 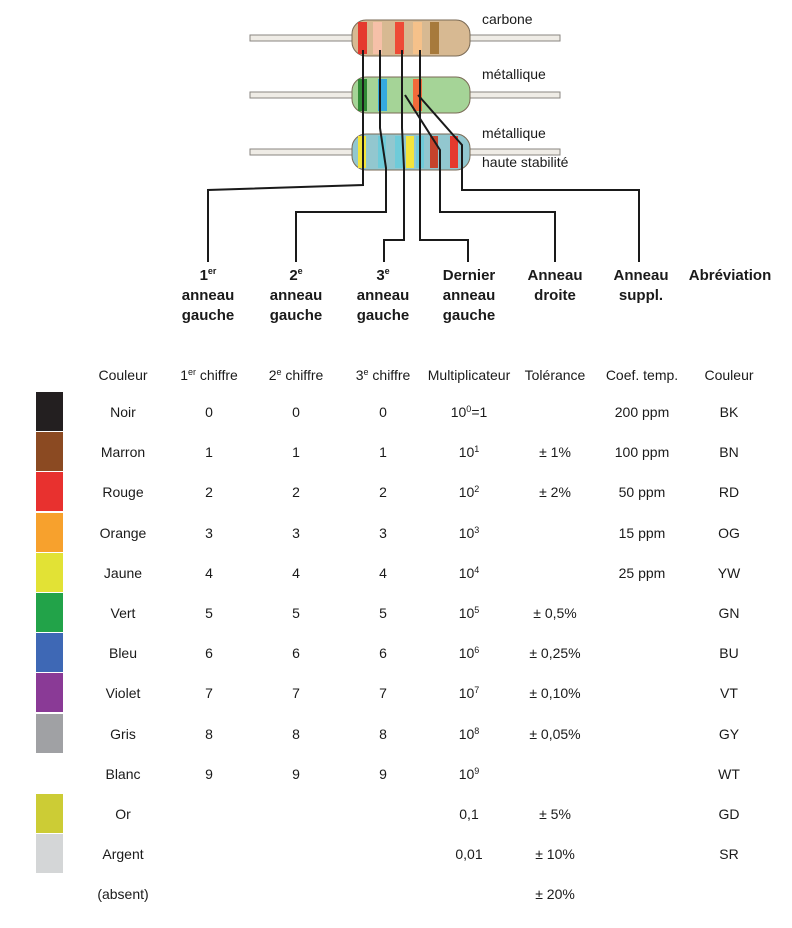 What do you see at coordinates (642, 452) in the screenshot?
I see `cell-coef: 100 ppm` at bounding box center [642, 452].